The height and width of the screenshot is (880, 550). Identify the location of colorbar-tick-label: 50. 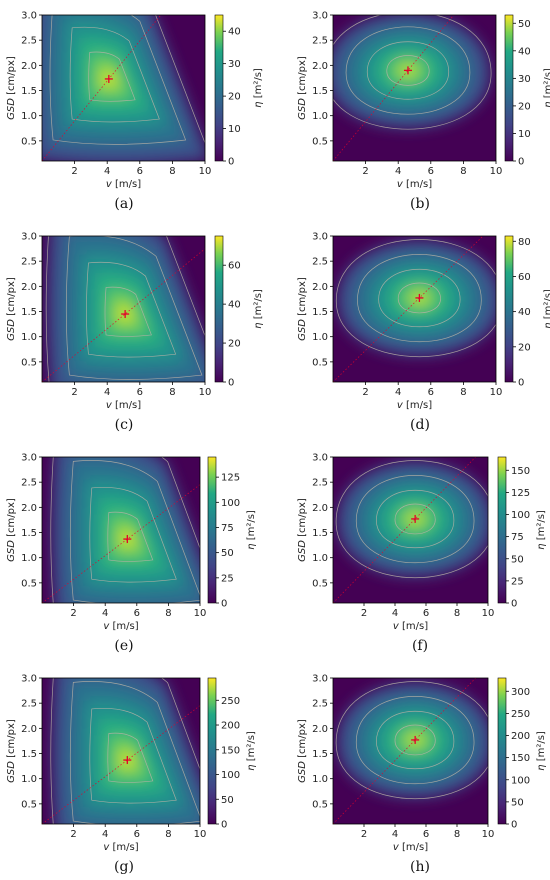
(524, 24).